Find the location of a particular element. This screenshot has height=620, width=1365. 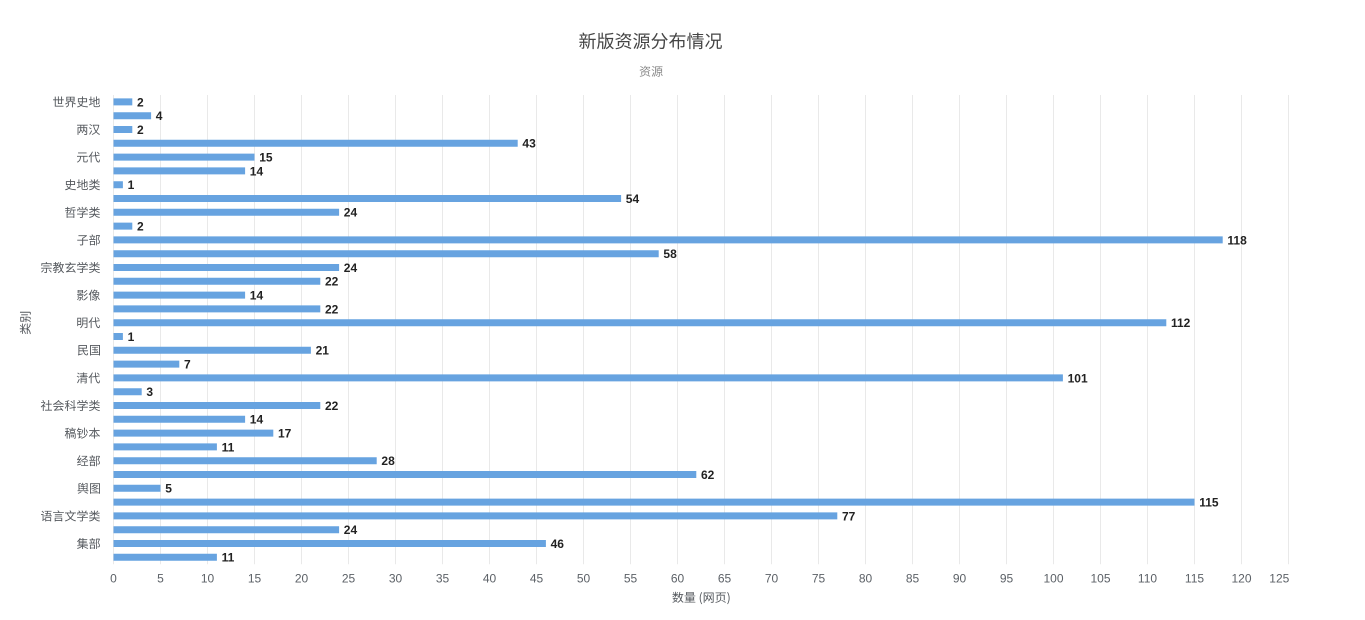

svg-text: 100 is located at coordinates (1053, 579).